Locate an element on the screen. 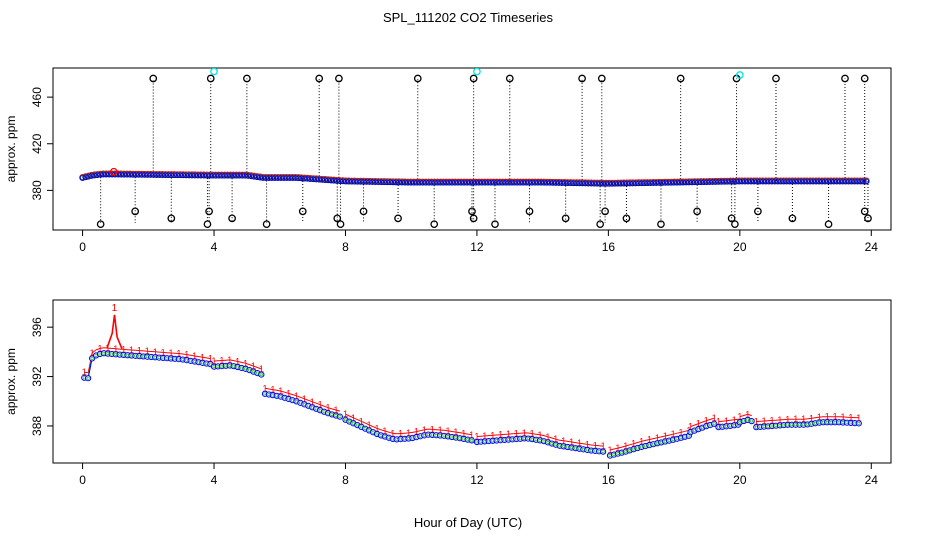 The image size is (936, 540). x-tick-label: 0 is located at coordinates (82, 247).